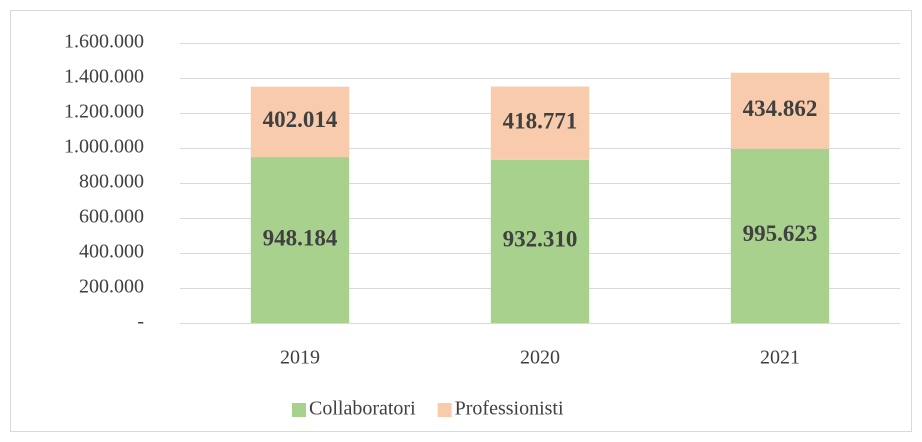  I want to click on y-tick-label: 1.200.000, so click(104, 112).